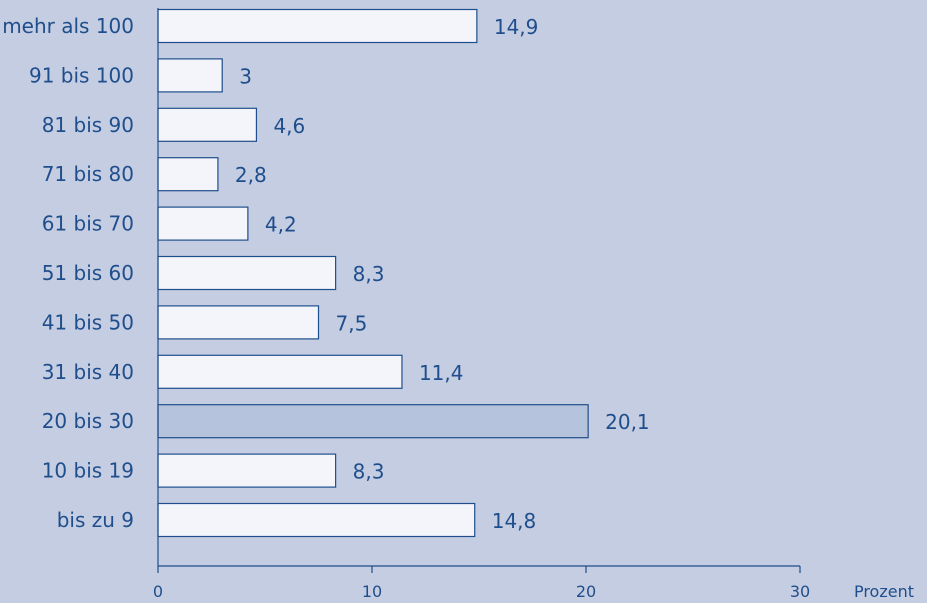 The height and width of the screenshot is (603, 927). Describe the element at coordinates (514, 521) in the screenshot. I see `data-label: 14,8` at that location.